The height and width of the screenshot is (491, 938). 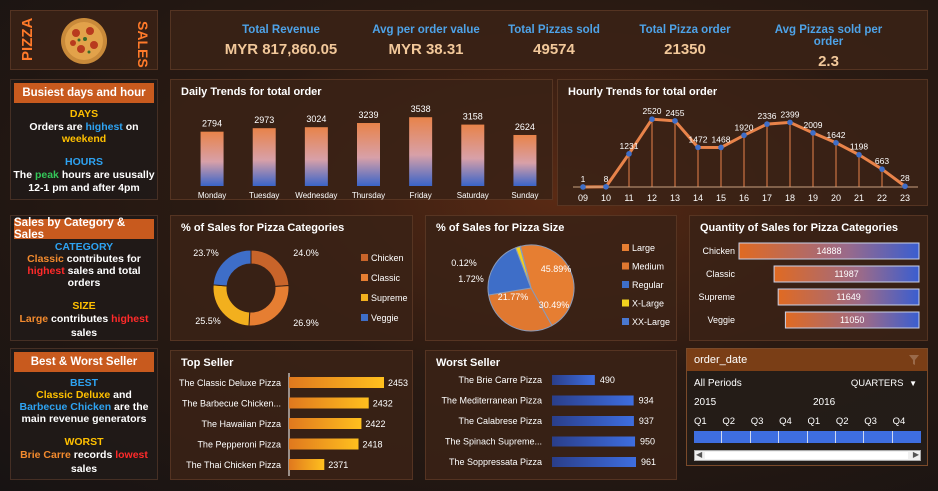 I want to click on scroll-right-icon: ▶, so click(x=915, y=454).